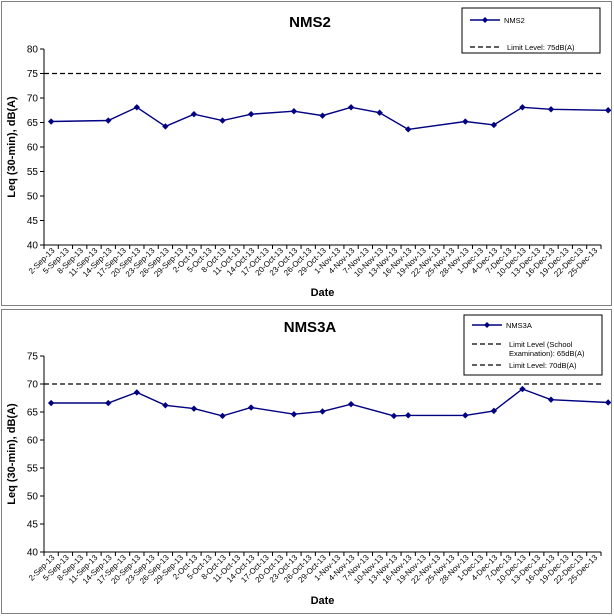 The height and width of the screenshot is (616, 614). What do you see at coordinates (33, 50) in the screenshot?
I see `y-tick-label: 80` at bounding box center [33, 50].